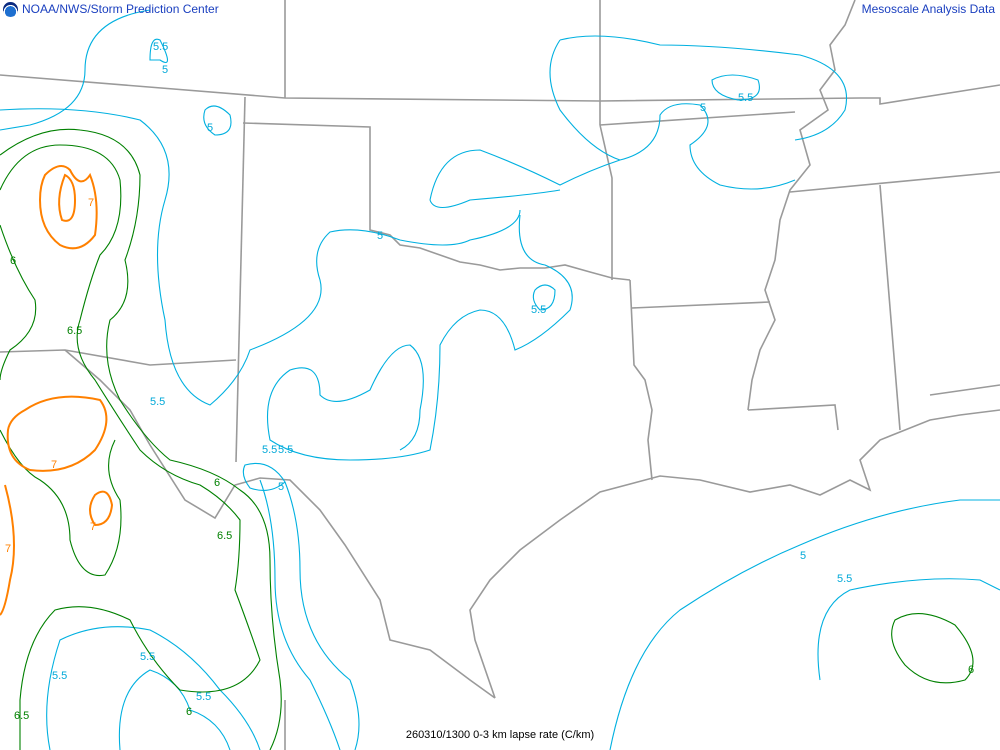 Image resolution: width=1000 pixels, height=750 pixels. Describe the element at coordinates (10, 9) in the screenshot. I see `noaa-logo-icon` at that location.